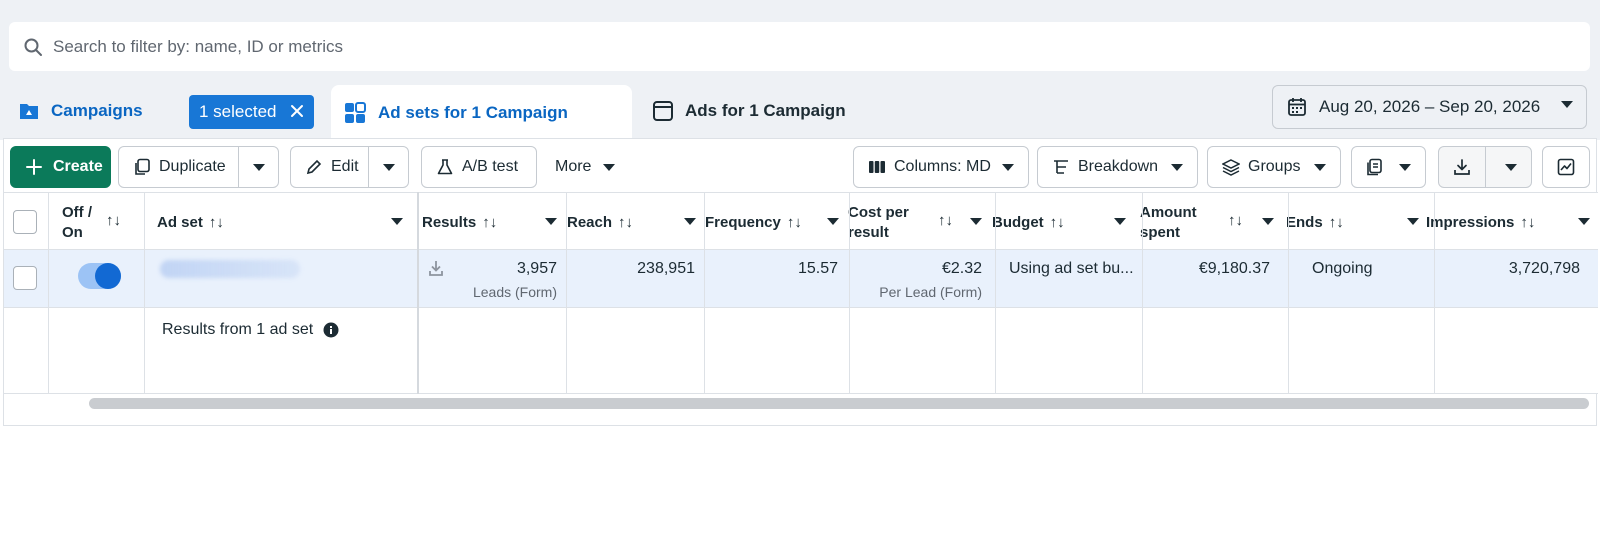 The height and width of the screenshot is (533, 1600). I want to click on plus-icon, so click(34, 167).